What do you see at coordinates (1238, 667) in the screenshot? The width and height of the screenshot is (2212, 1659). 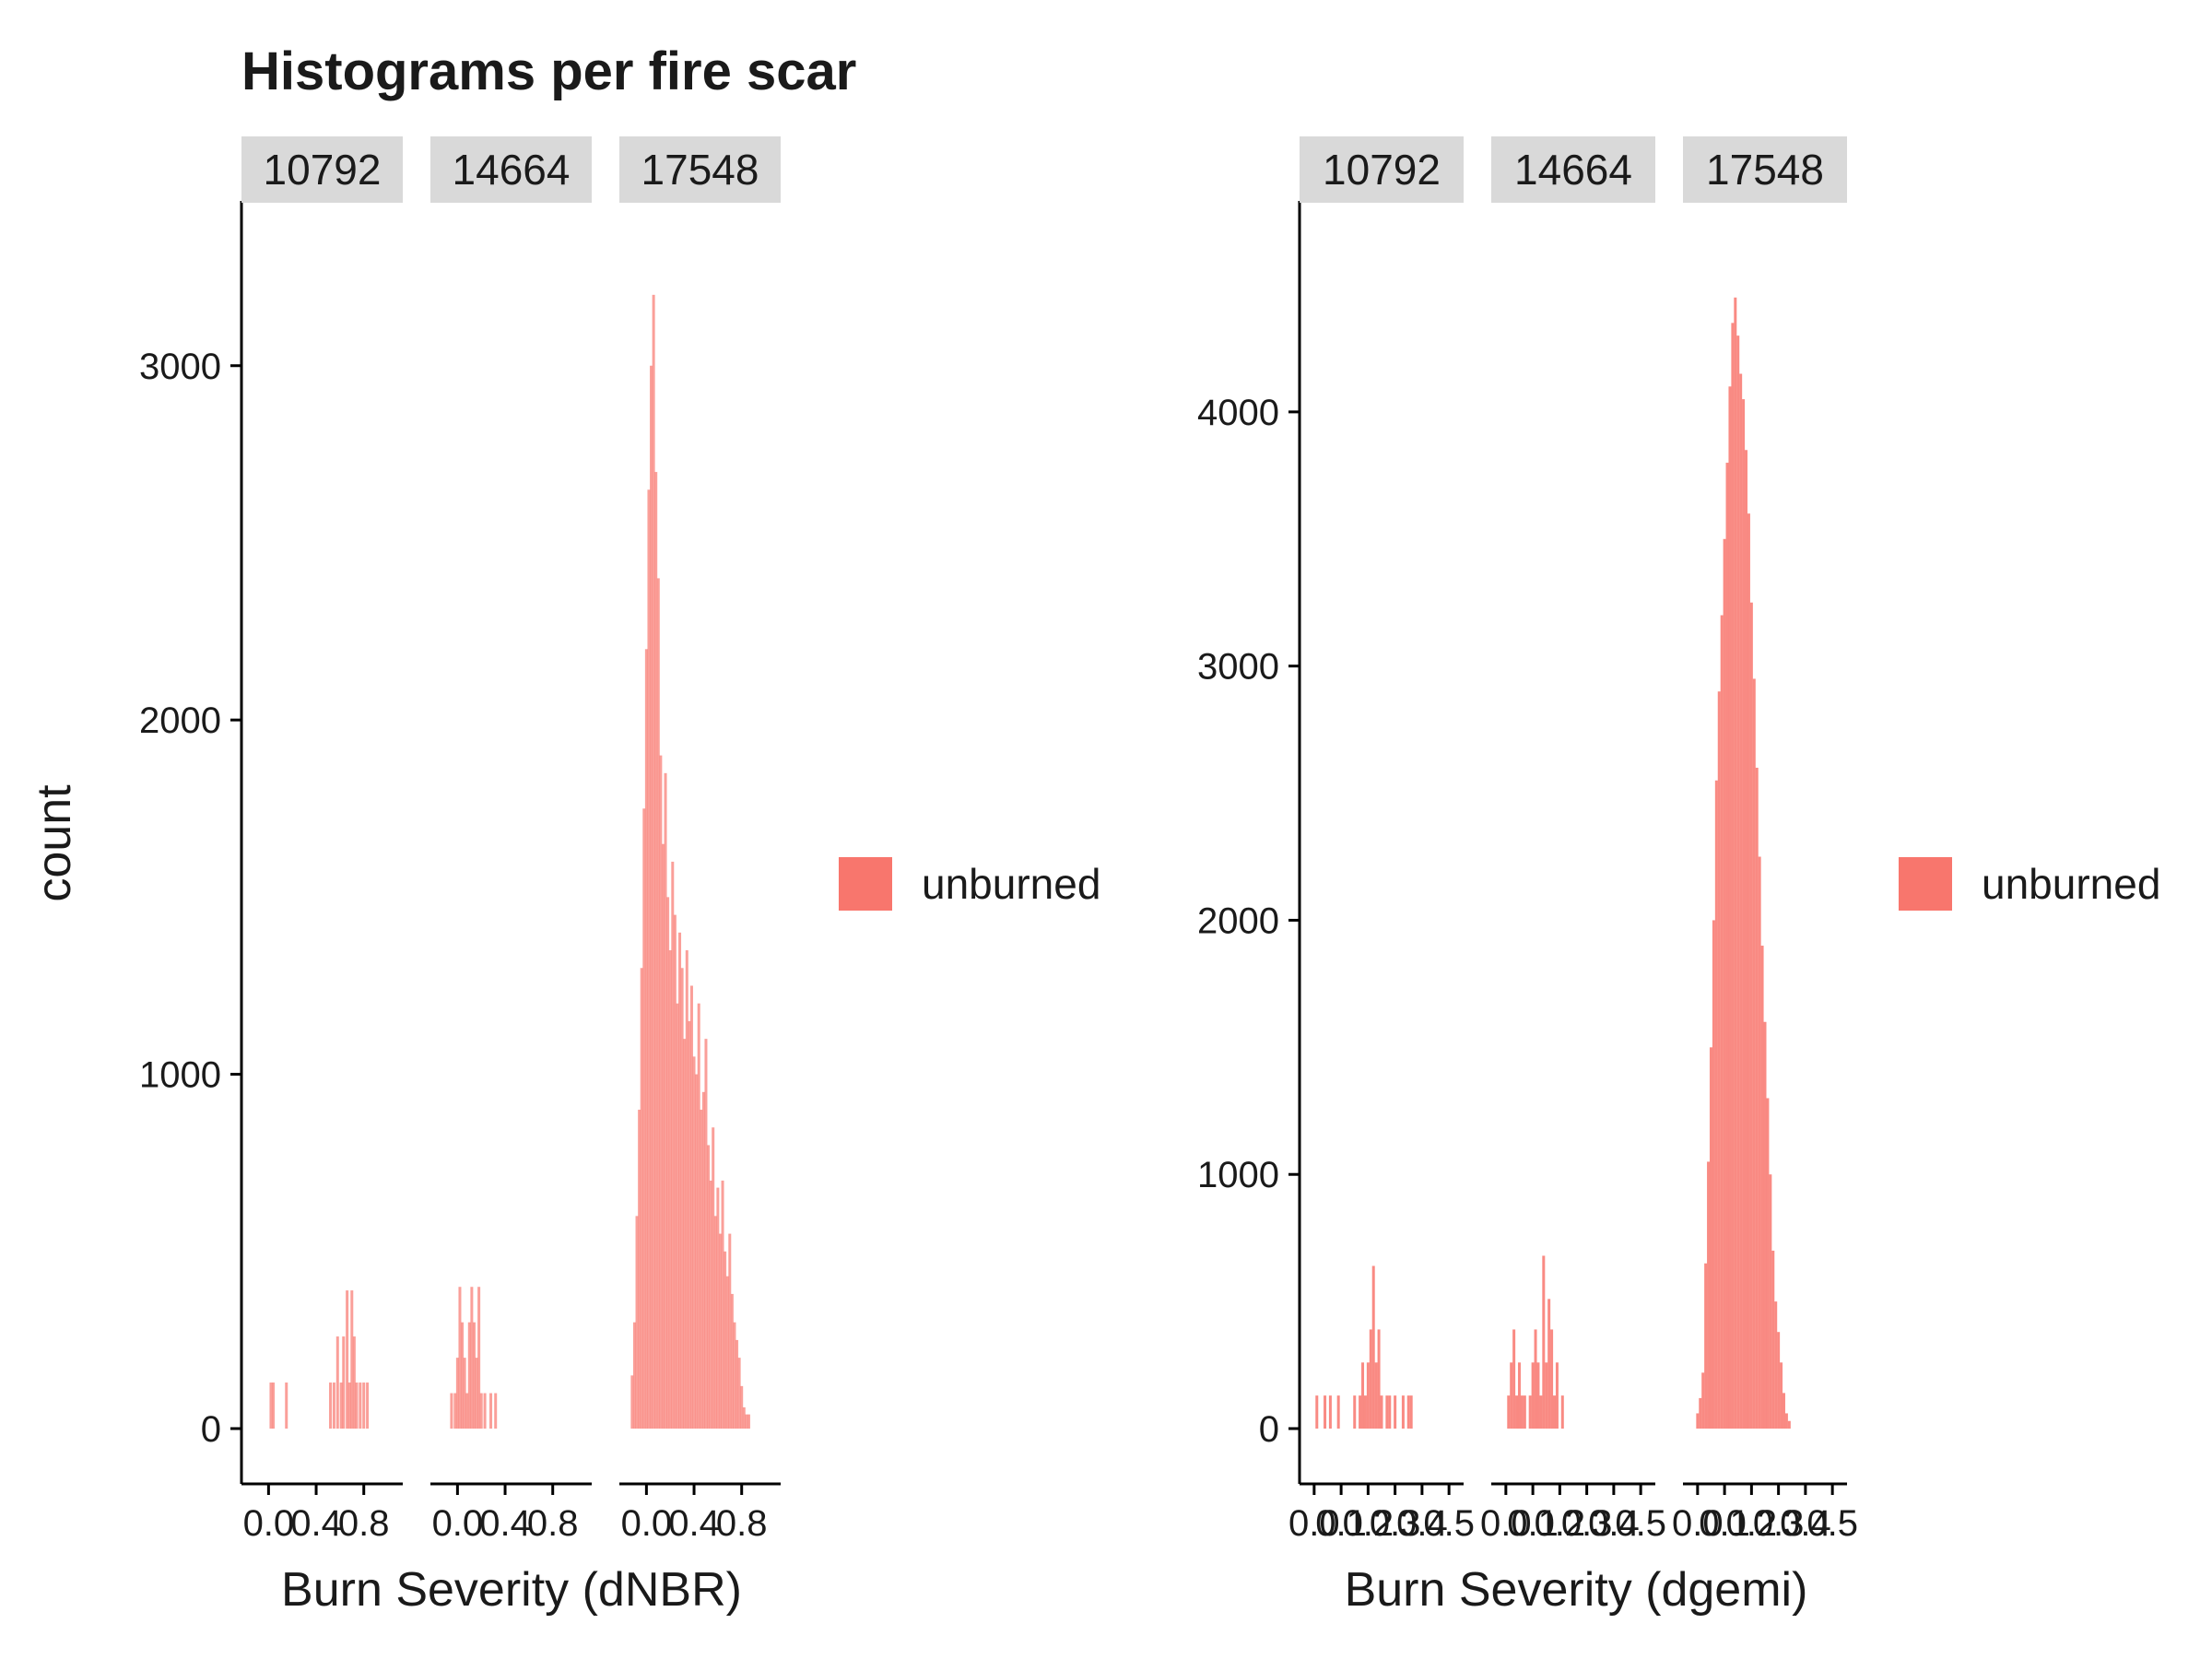 I see `y-tick-label: 3000` at bounding box center [1238, 667].